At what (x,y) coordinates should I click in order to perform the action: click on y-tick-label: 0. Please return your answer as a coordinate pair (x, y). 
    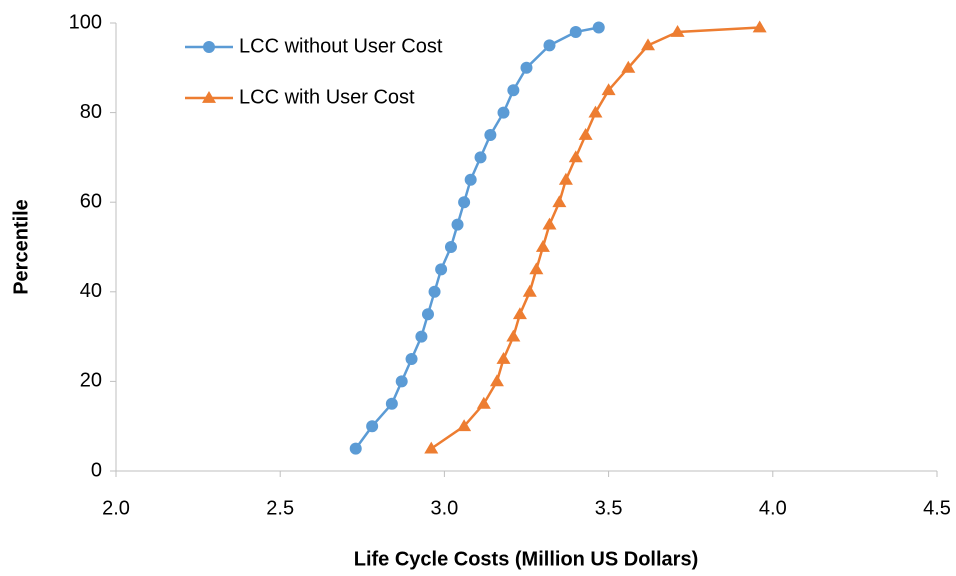
    Looking at the image, I should click on (96, 470).